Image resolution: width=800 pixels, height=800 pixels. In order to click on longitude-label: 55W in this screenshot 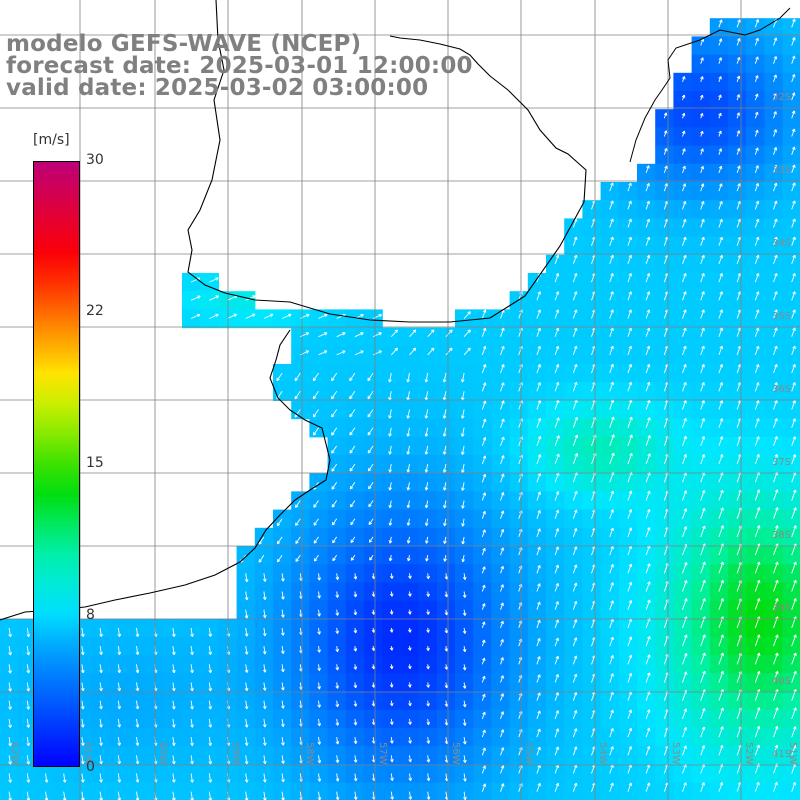, I will do `click(528, 753)`.